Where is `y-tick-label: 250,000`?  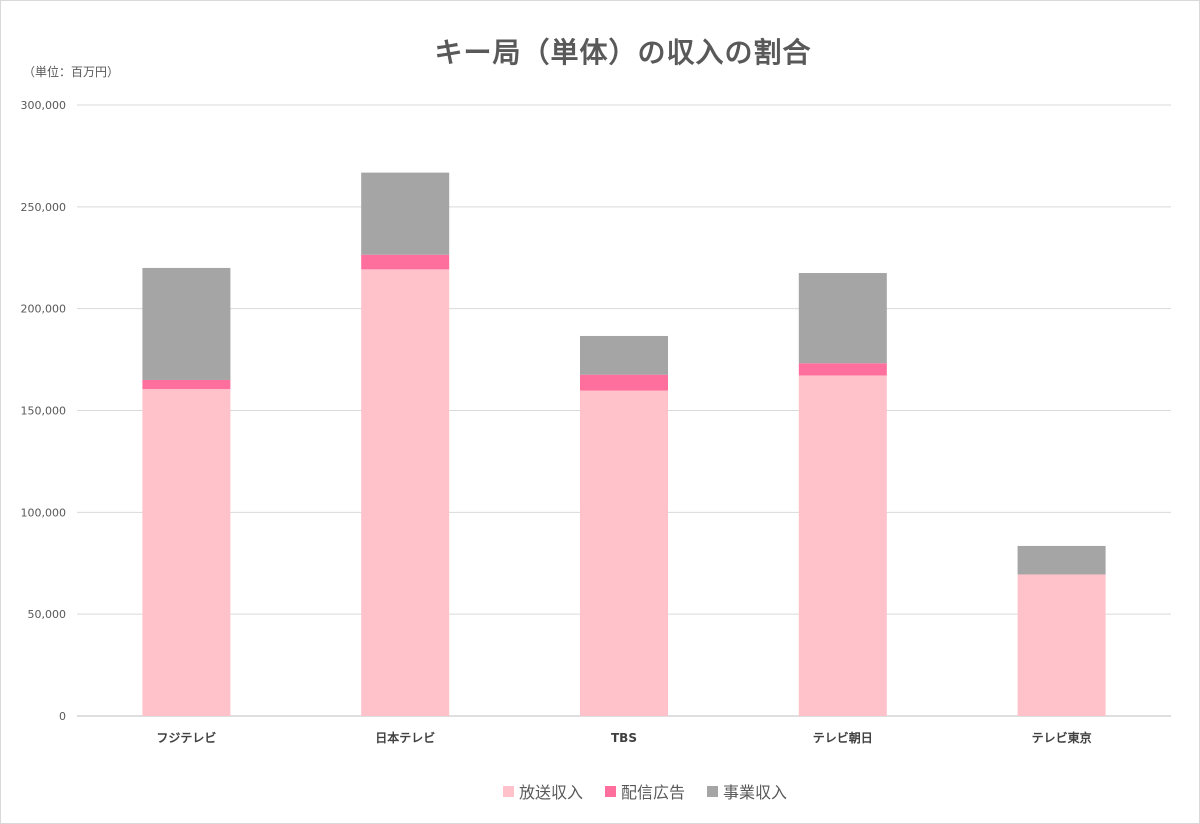 y-tick-label: 250,000 is located at coordinates (44, 207).